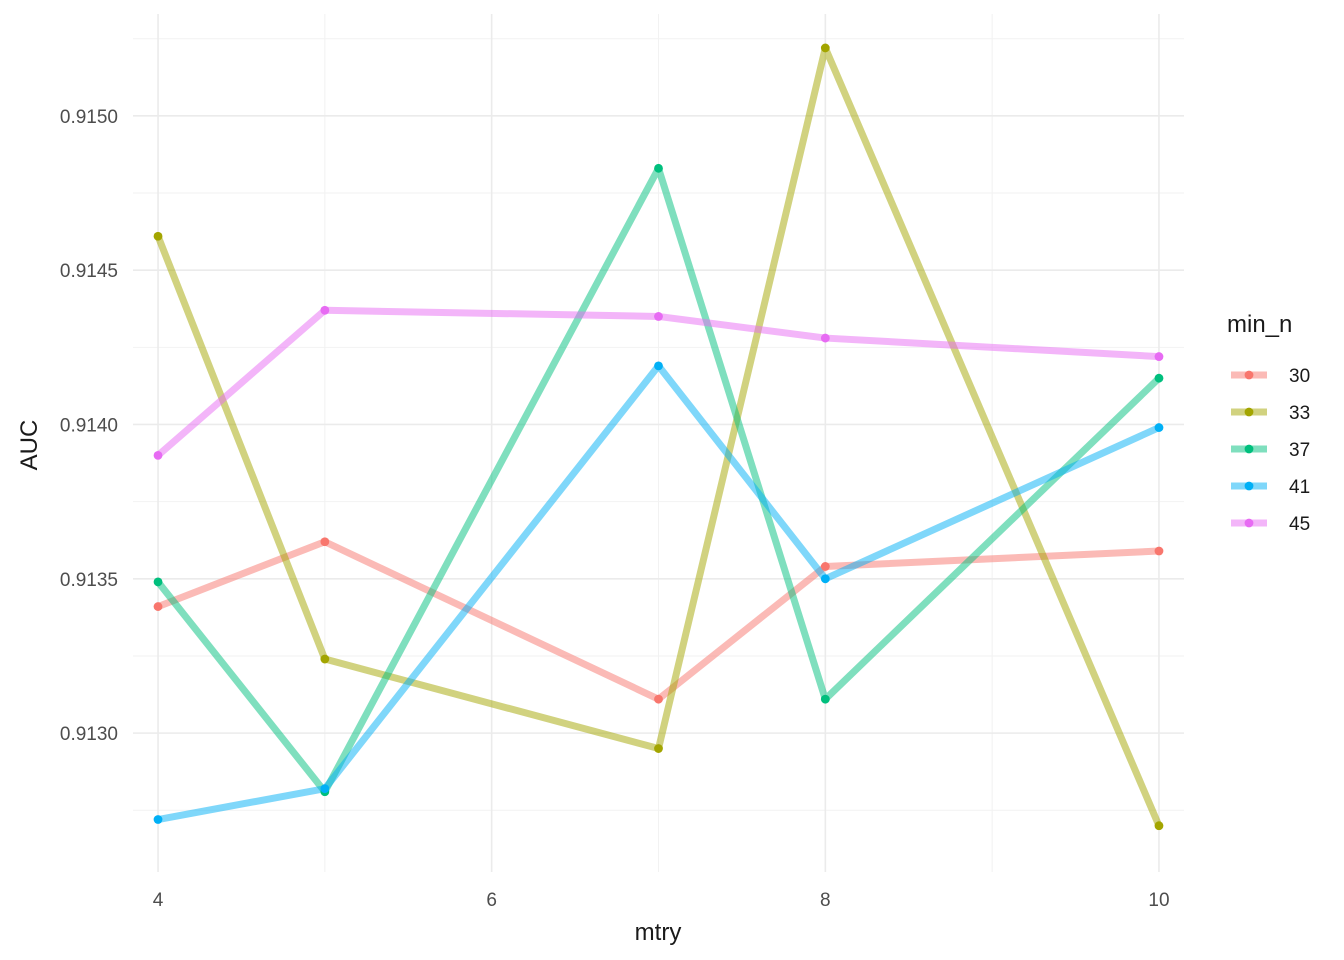 The image size is (1344, 960). Describe the element at coordinates (1270, 487) in the screenshot. I see `legend-key-41: 41` at that location.